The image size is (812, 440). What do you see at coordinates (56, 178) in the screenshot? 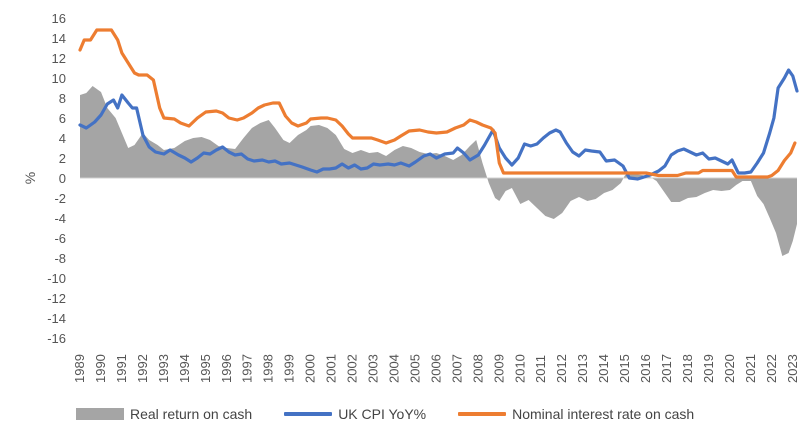
I see `y-tick-labels: 16 14 12 10 8 6 4 2 0 -2 -4 -6 -8 -10 -12 -14 -16` at bounding box center [56, 178].